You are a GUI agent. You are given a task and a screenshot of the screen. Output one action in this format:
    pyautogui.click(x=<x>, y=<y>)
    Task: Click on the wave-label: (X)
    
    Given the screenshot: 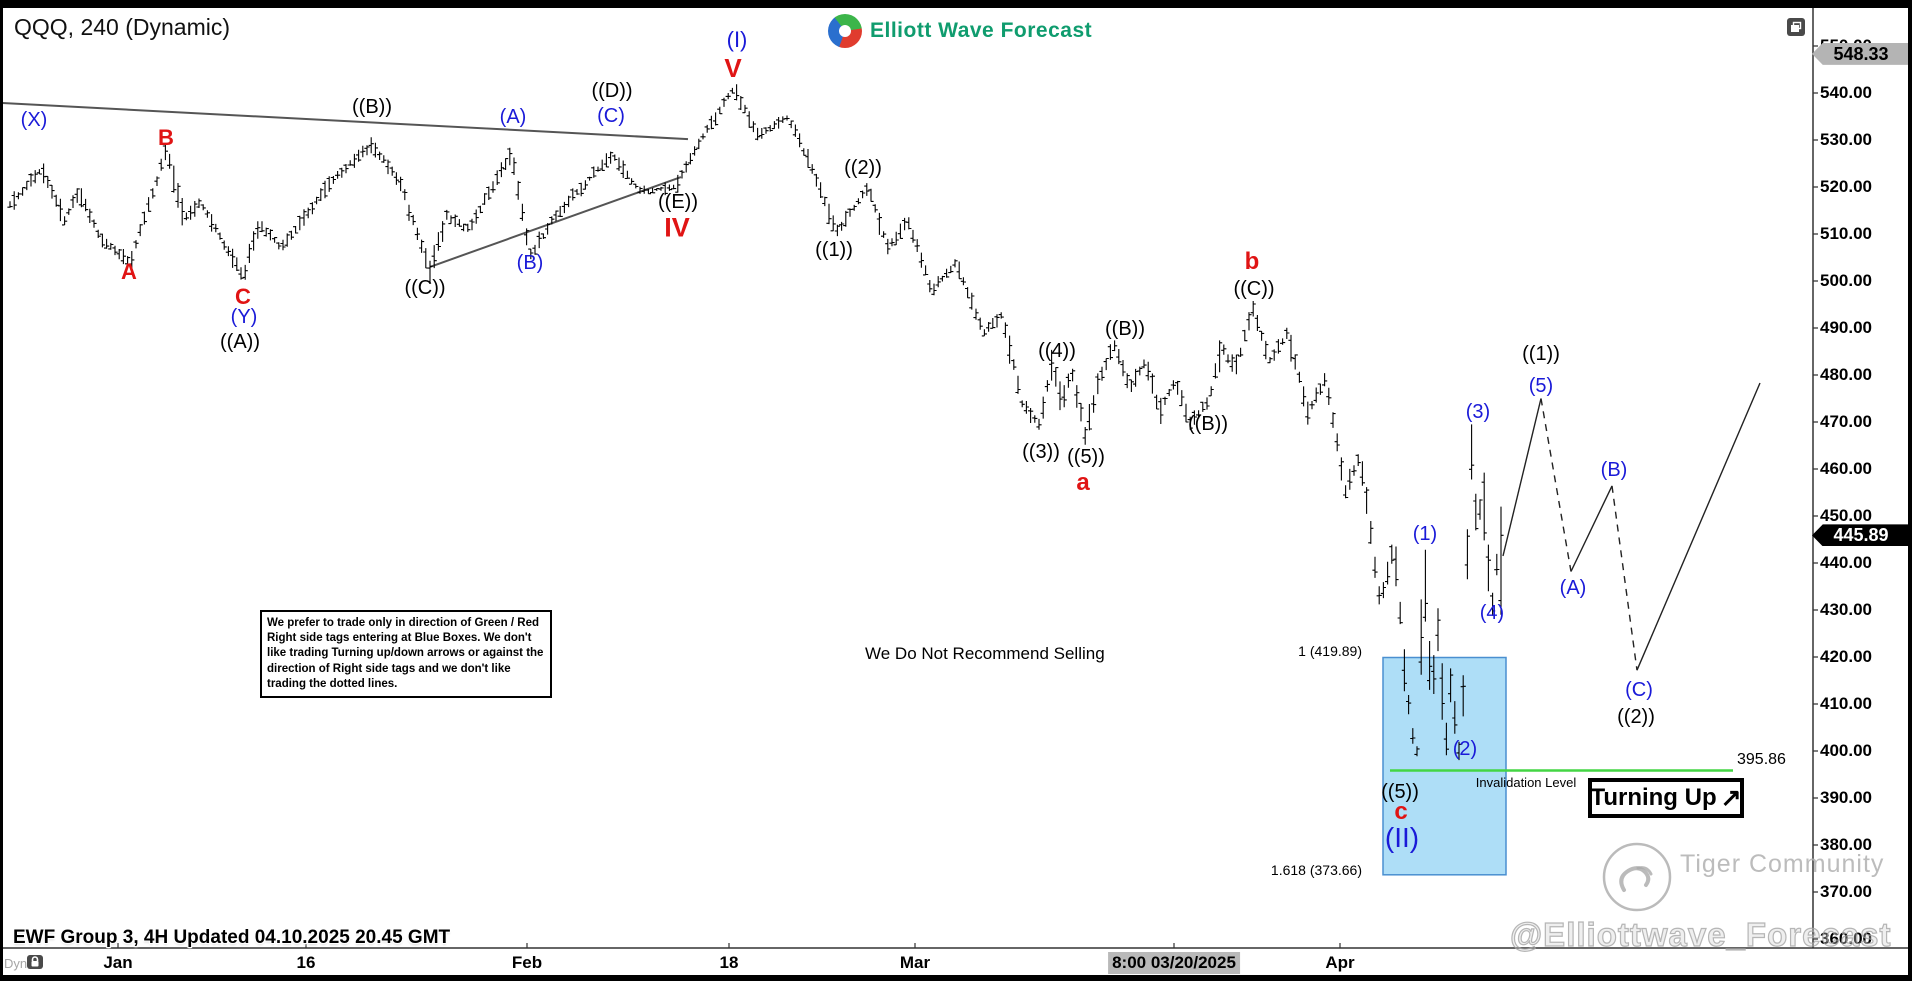 What is the action you would take?
    pyautogui.click(x=34, y=120)
    